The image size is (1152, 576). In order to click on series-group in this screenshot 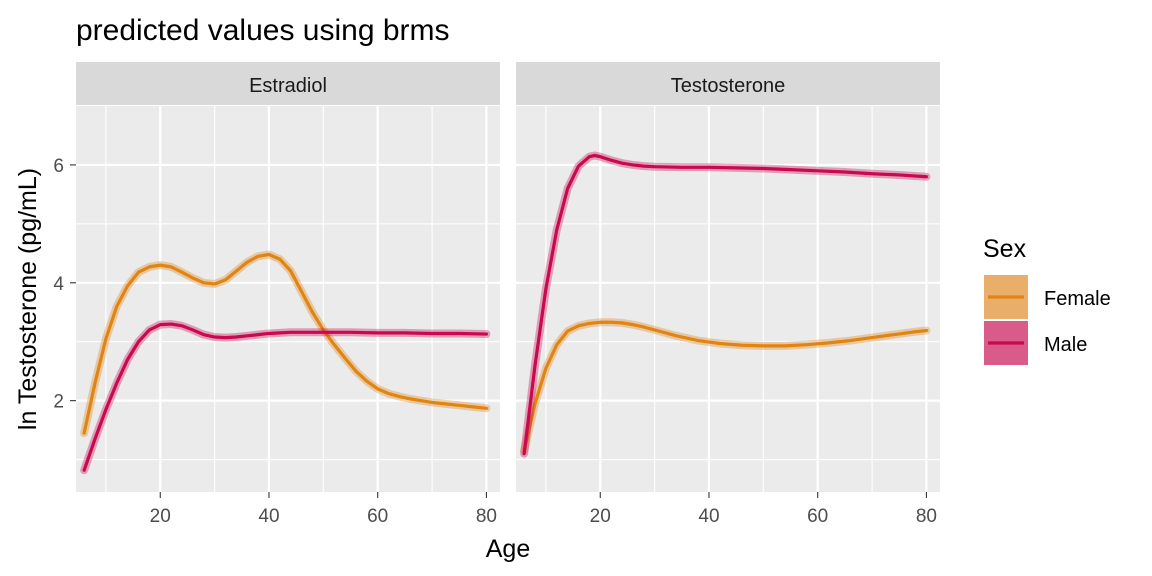, I will do `click(285, 362)`.